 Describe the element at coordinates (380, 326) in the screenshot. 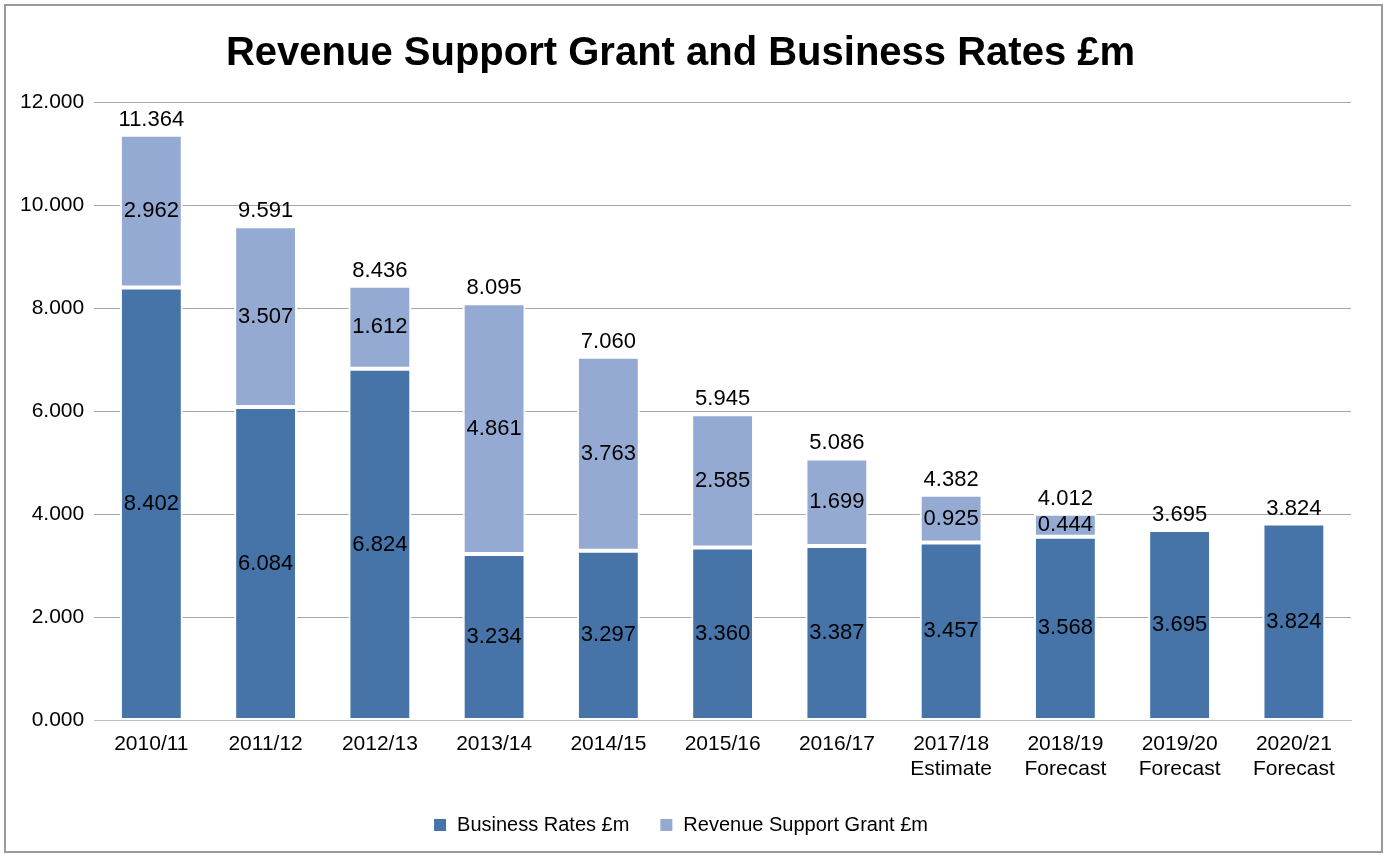

I see `data-label: 1.612` at that location.